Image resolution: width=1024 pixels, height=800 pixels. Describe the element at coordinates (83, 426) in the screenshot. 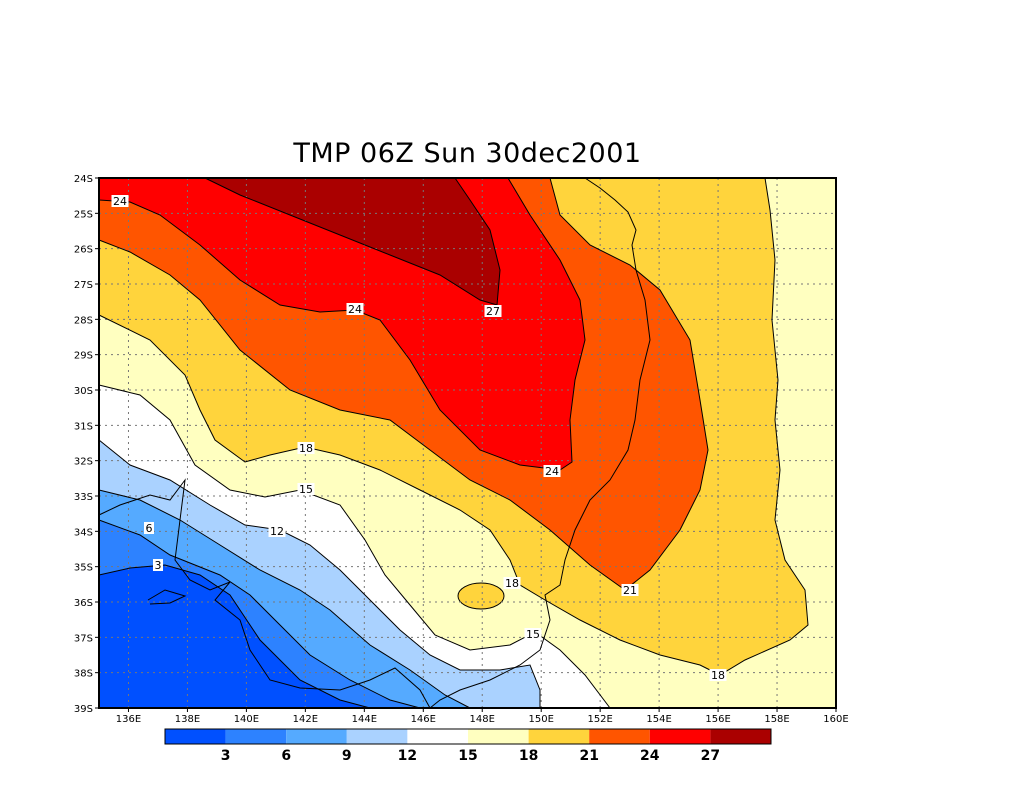

I see `y-tick-label: 31S` at that location.